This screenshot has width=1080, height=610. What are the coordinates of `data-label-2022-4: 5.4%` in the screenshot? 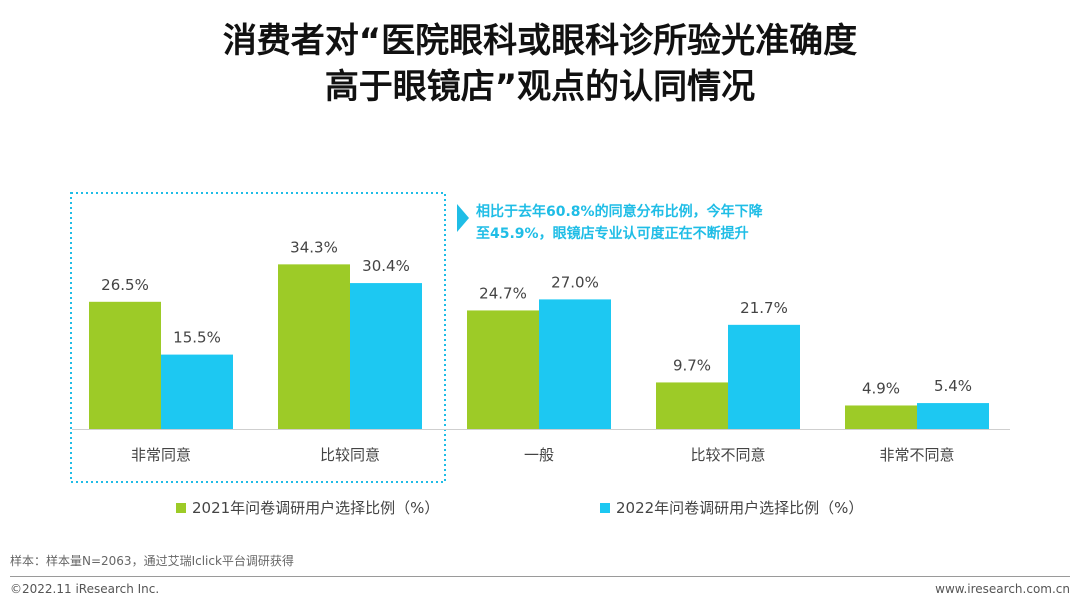 It's located at (953, 386).